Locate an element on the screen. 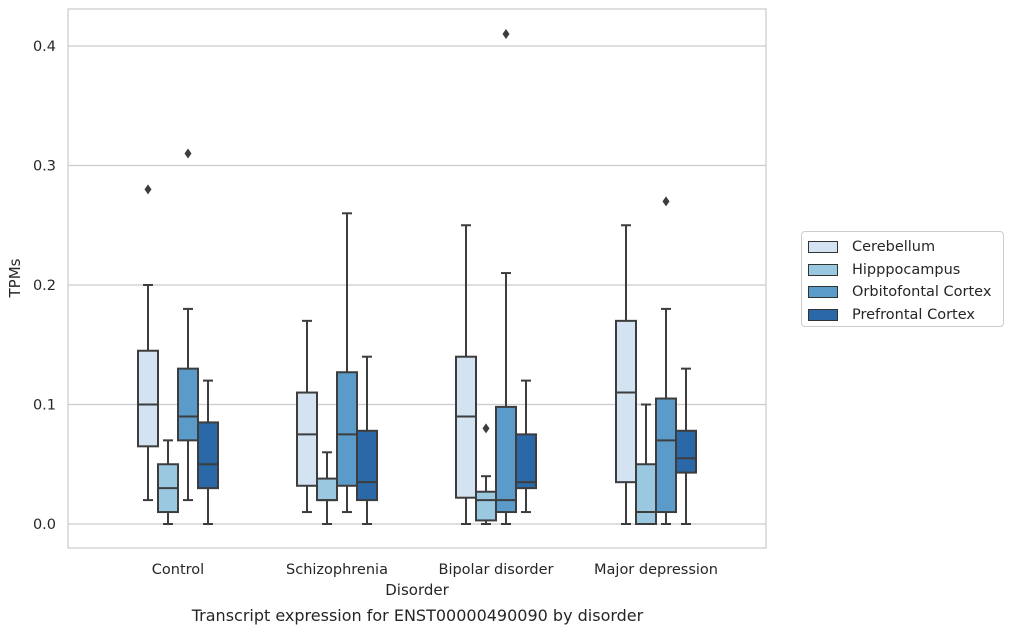  y-axis-label: TPMs is located at coordinates (15, 278).